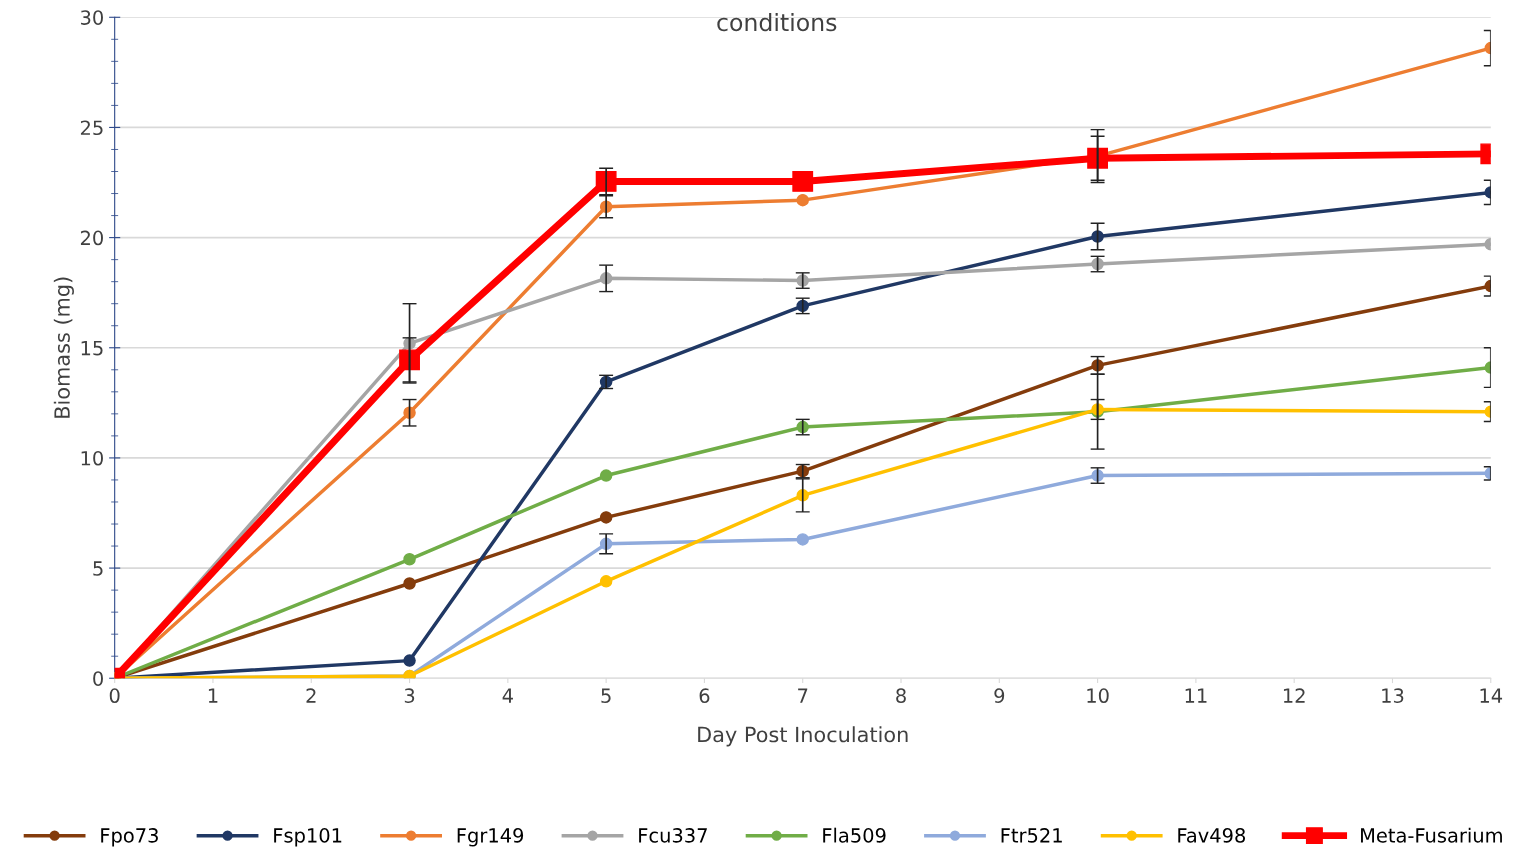 This screenshot has height=864, width=1529. What do you see at coordinates (704, 696) in the screenshot?
I see `x-tick-label: 6` at bounding box center [704, 696].